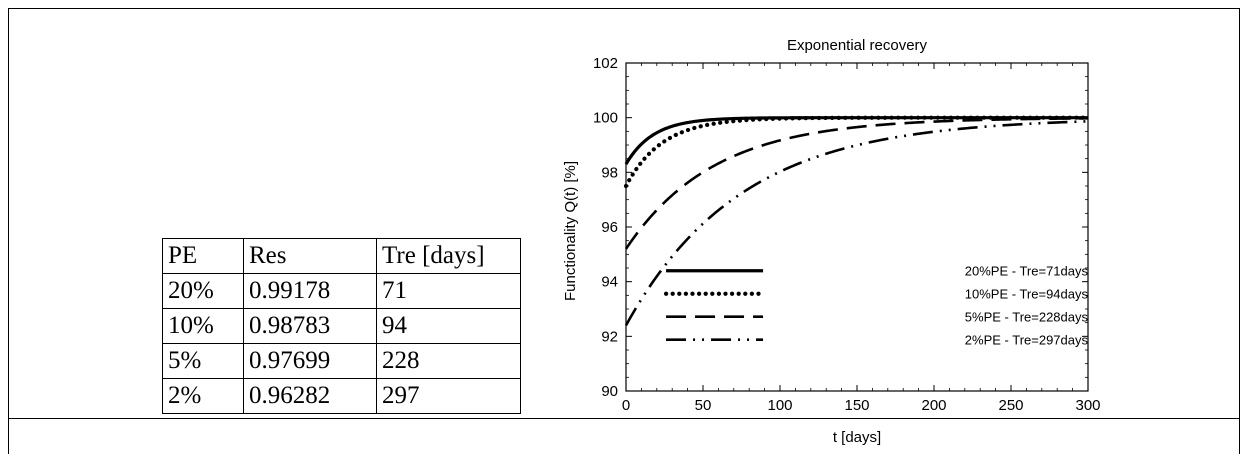  I want to click on y-axis-label: Functionality Q(t) [%], so click(570, 231).